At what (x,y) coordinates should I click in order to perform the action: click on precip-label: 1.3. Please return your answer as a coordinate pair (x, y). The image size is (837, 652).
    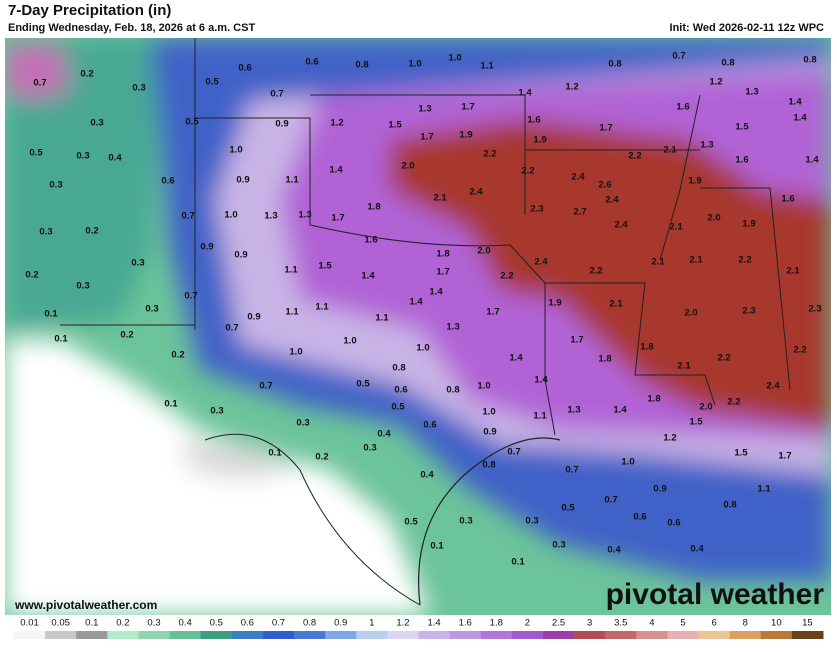
    Looking at the image, I should click on (706, 145).